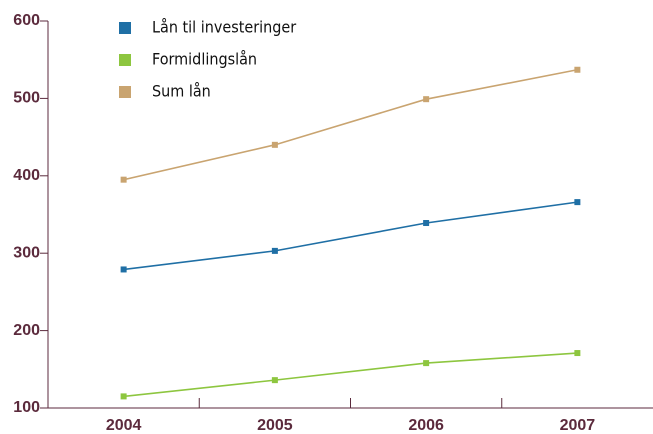  Describe the element at coordinates (26, 20) in the screenshot. I see `y-tick-label: 600` at that location.